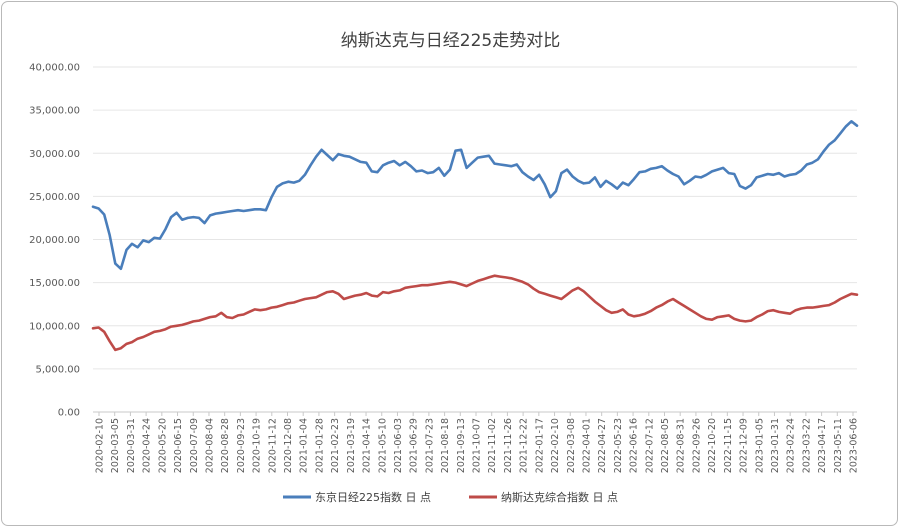 The image size is (901, 529). What do you see at coordinates (54, 154) in the screenshot?
I see `y-tick-label: 30,000.00` at bounding box center [54, 154].